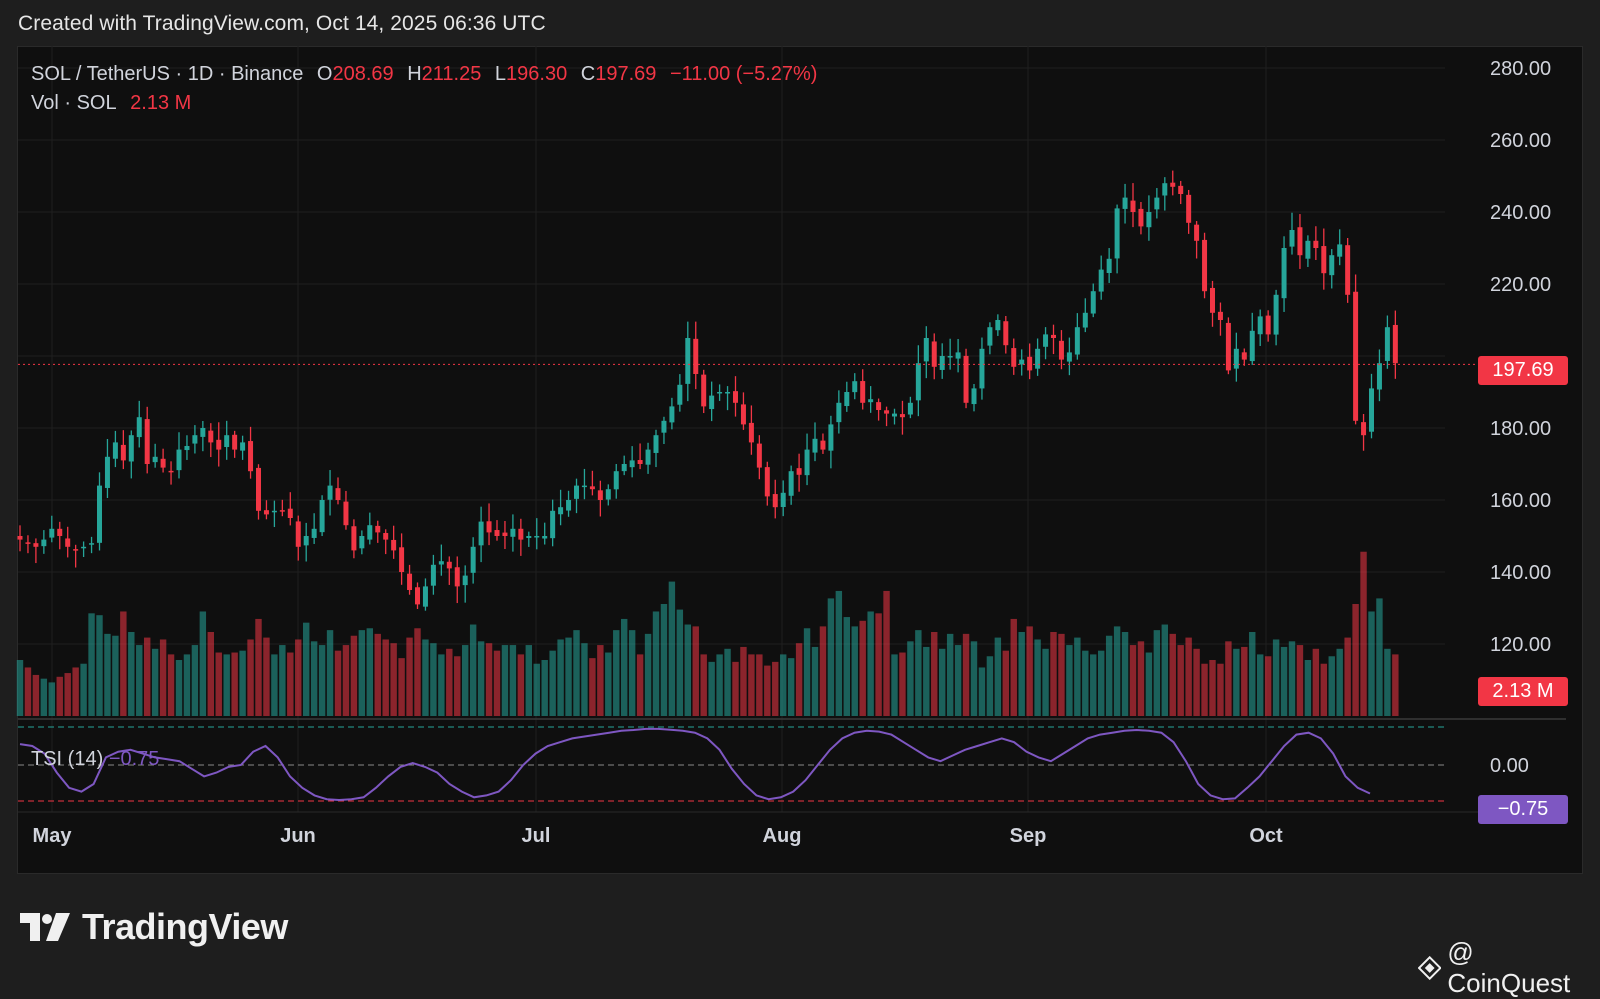 The width and height of the screenshot is (1600, 999). Describe the element at coordinates (1523, 370) in the screenshot. I see `last-price-tag: 197.69` at that location.